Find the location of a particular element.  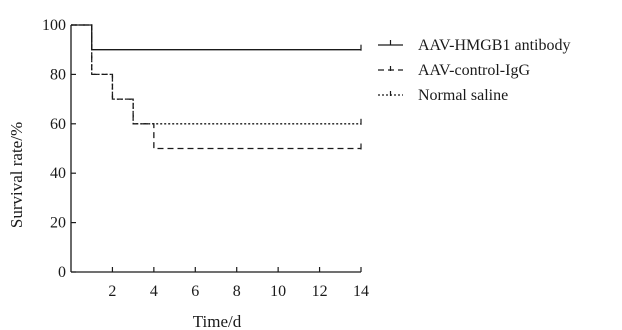

x-tick-label: 10 is located at coordinates (278, 291).